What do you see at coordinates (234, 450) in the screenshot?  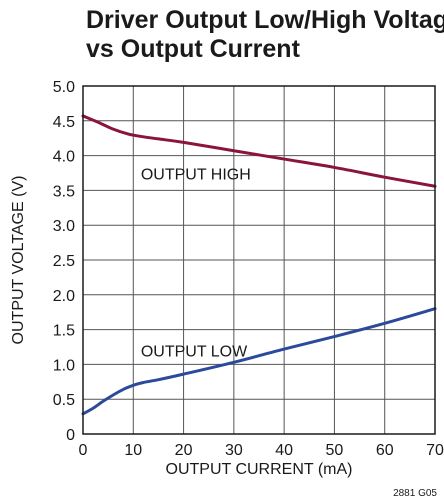 I see `x-tick-label: 30` at bounding box center [234, 450].